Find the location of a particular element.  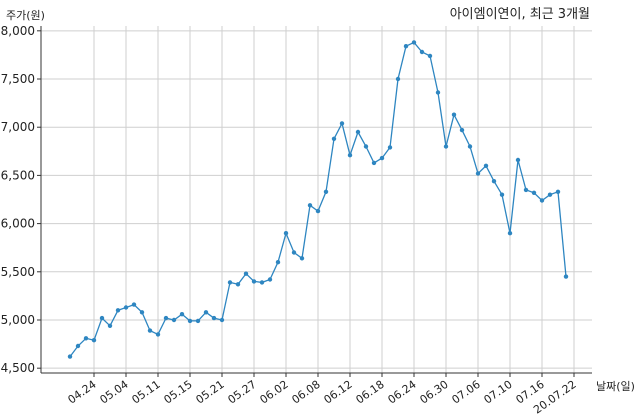

y-ticks: 4,500 5,000 5,500 6,000 6,500 7,000 7,500 8,000 is located at coordinates (21, 199).